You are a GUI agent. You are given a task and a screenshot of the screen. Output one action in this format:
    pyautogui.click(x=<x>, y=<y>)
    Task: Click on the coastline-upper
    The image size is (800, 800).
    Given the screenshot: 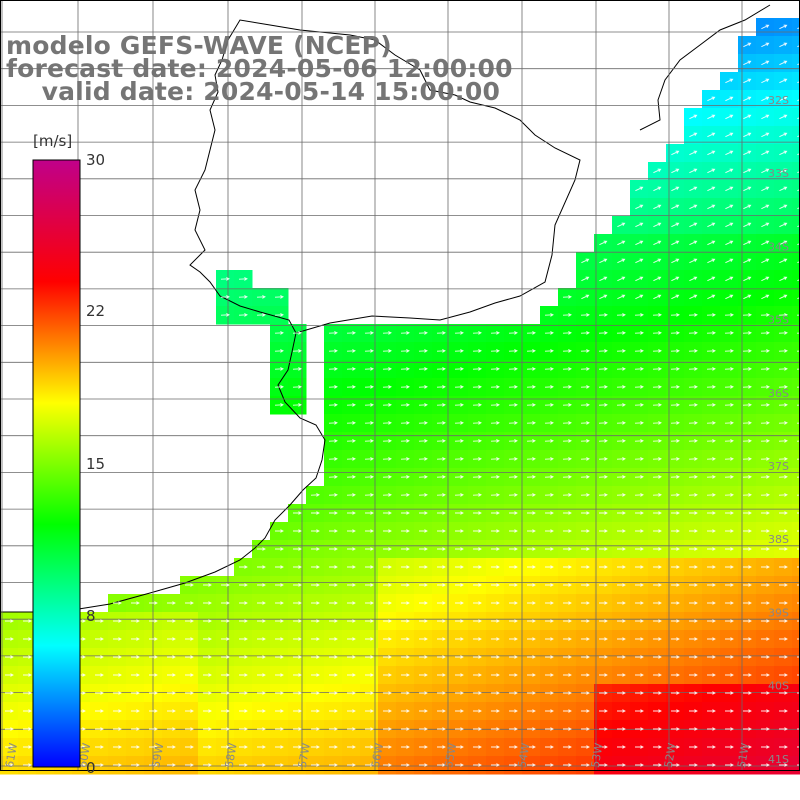 What is the action you would take?
    pyautogui.click(x=705, y=67)
    